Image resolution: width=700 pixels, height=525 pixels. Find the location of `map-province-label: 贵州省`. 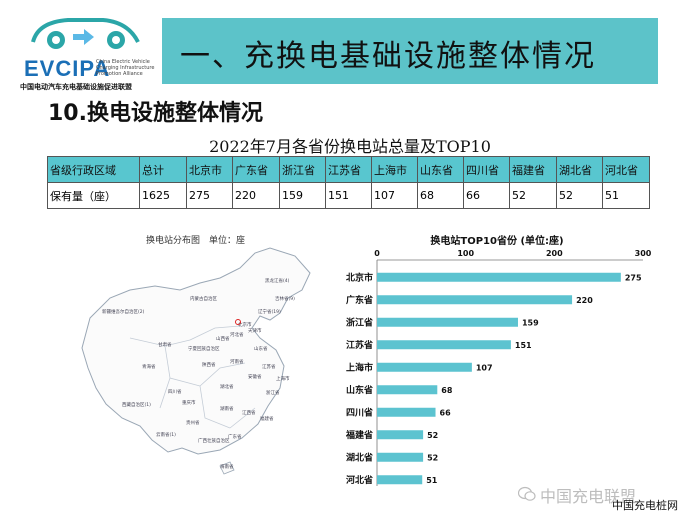

map-province-label: 贵州省 is located at coordinates (193, 422).